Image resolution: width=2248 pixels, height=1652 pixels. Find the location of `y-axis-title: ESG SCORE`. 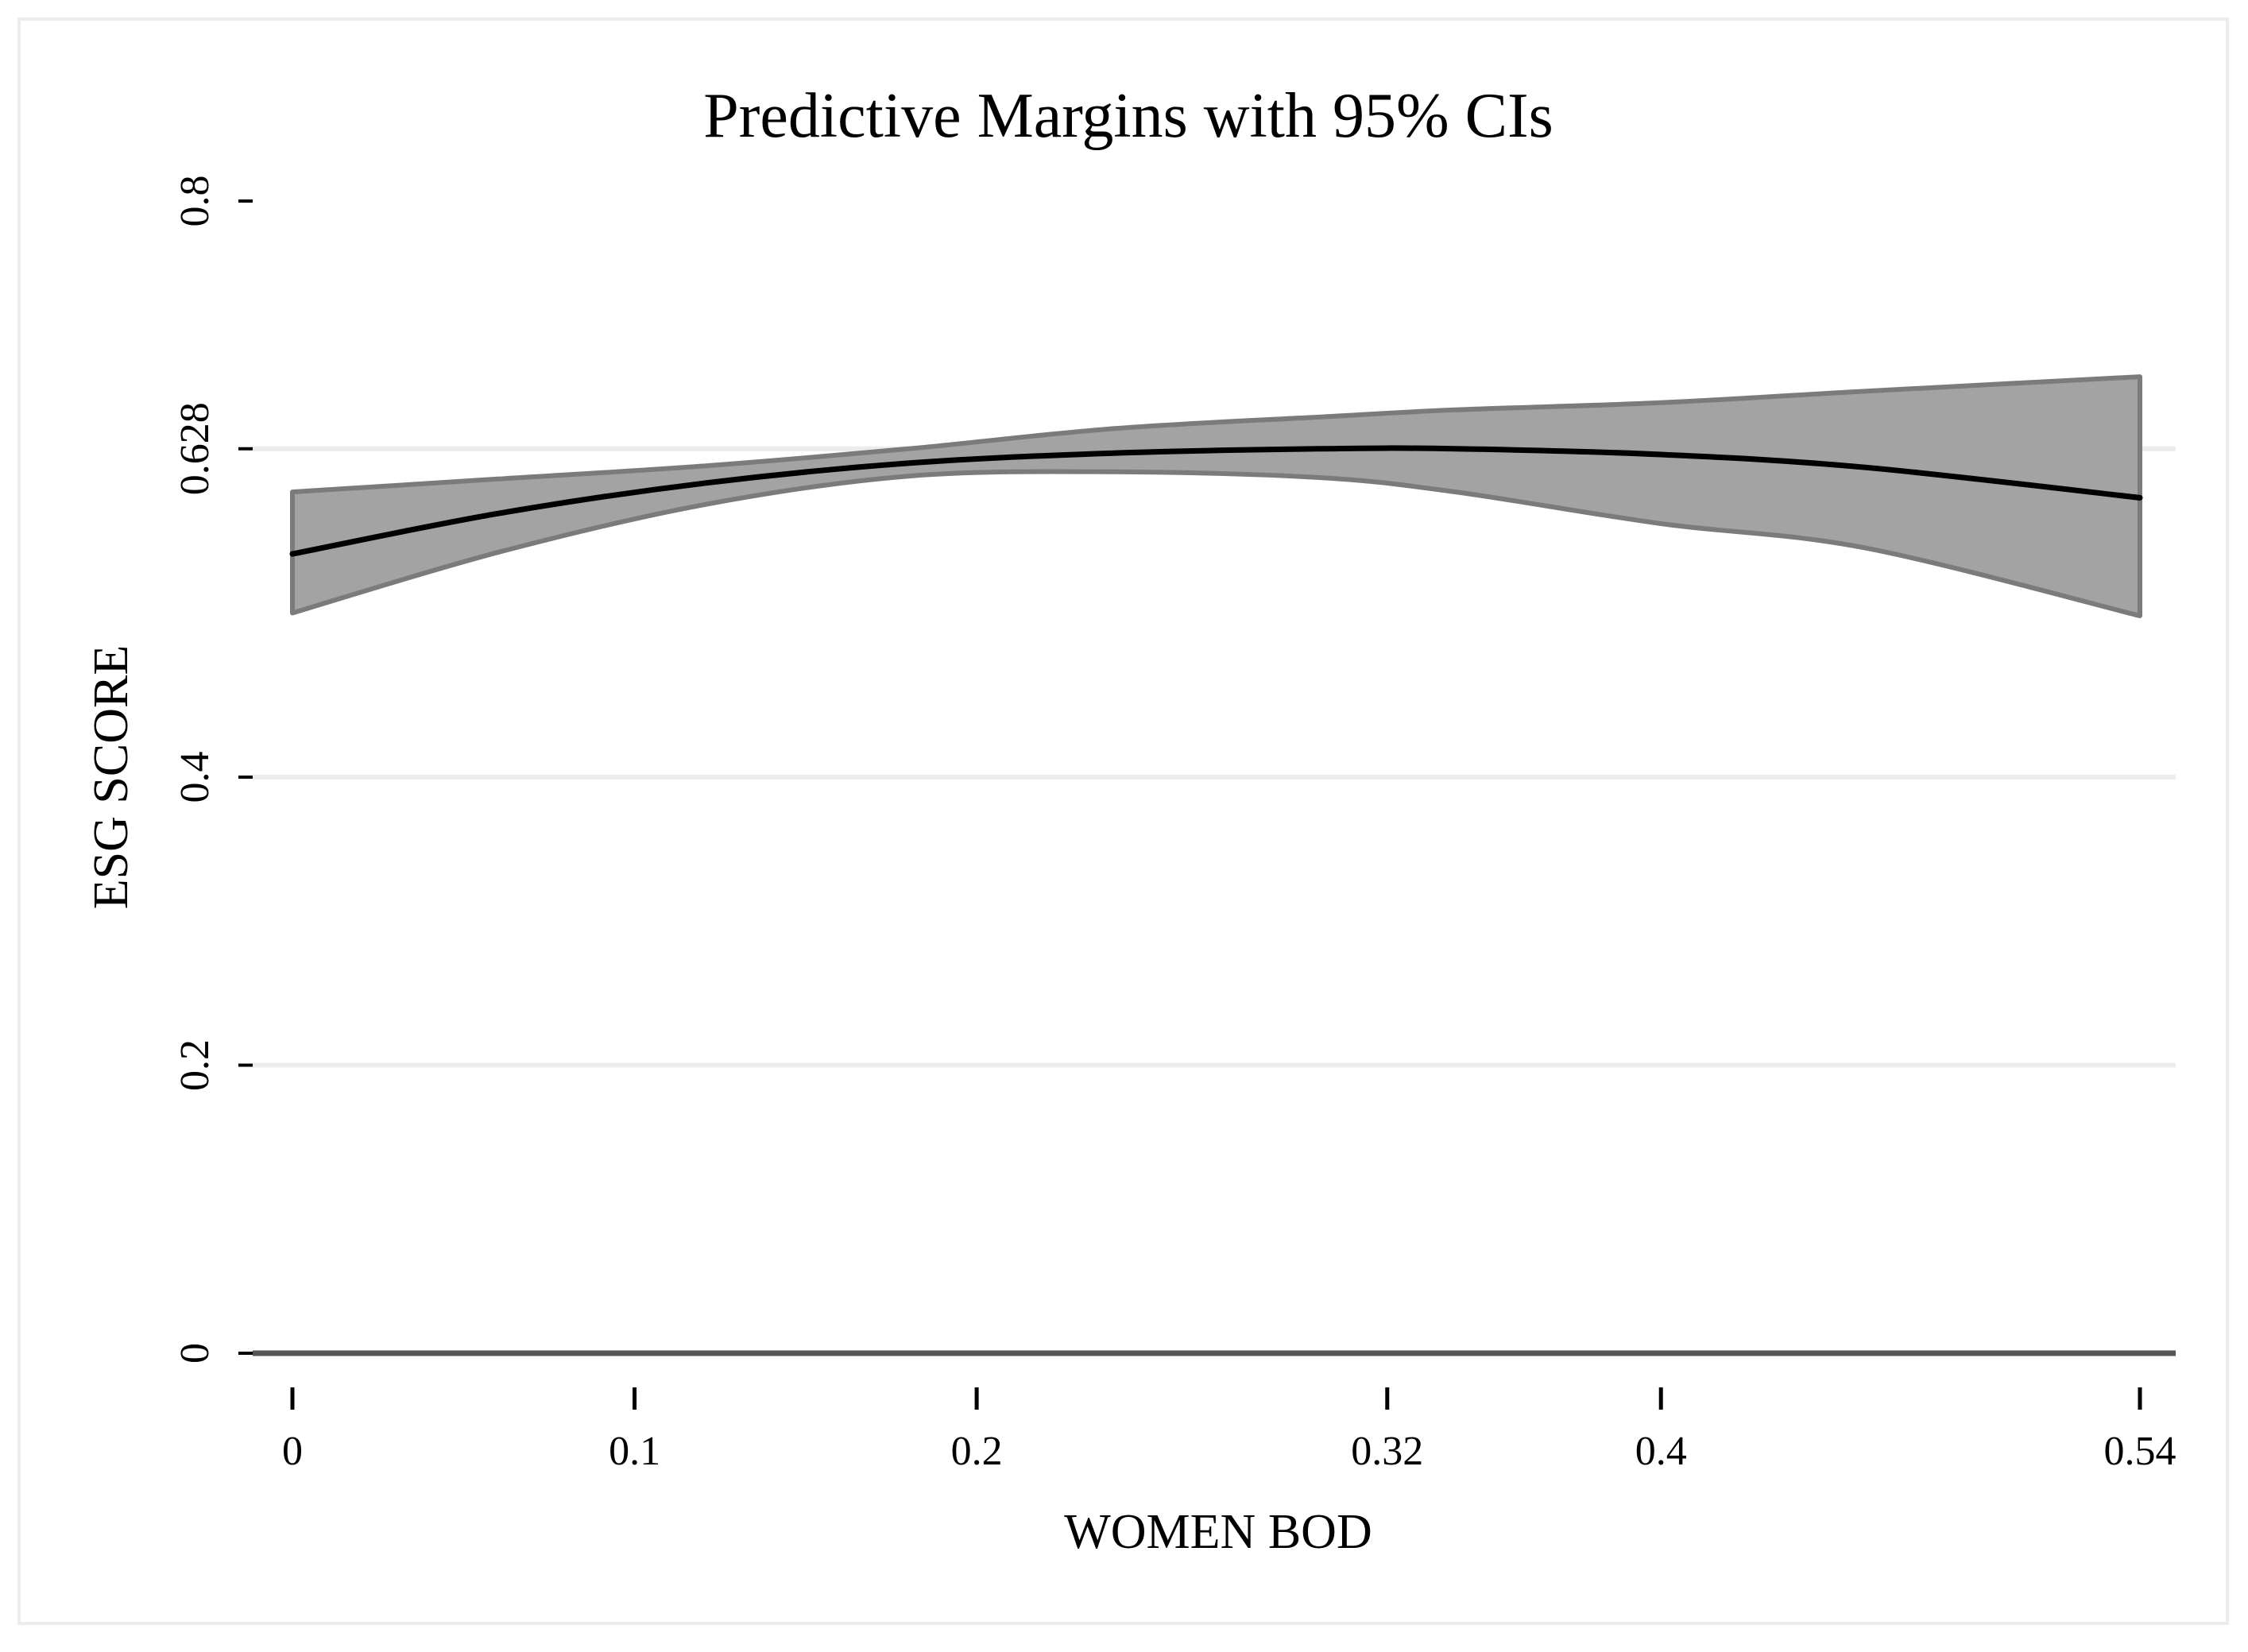

y-axis-title: ESG SCORE is located at coordinates (111, 777).